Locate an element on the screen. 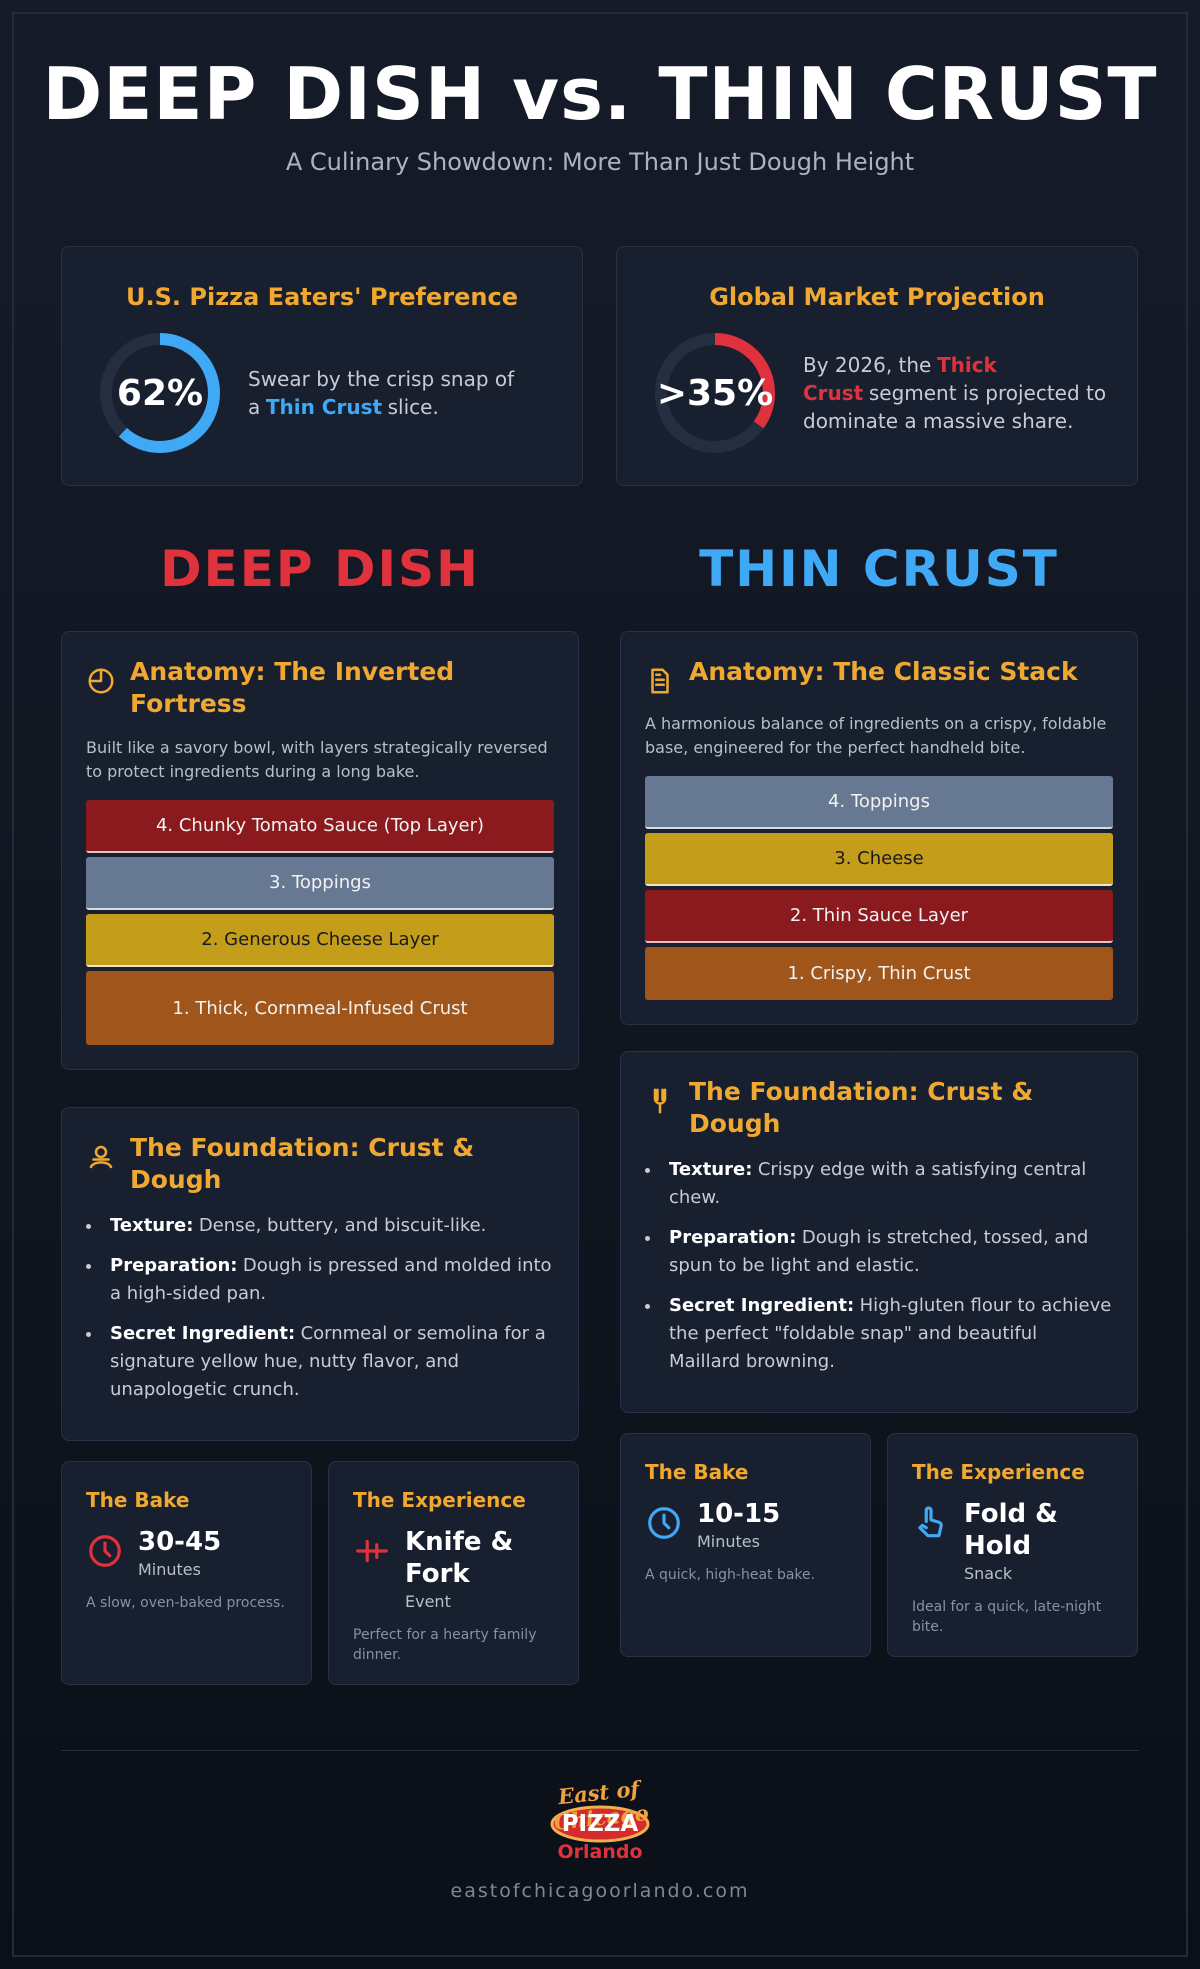 Image resolution: width=1200 pixels, height=1969 pixels. highlight: Thick Crust is located at coordinates (900, 379).